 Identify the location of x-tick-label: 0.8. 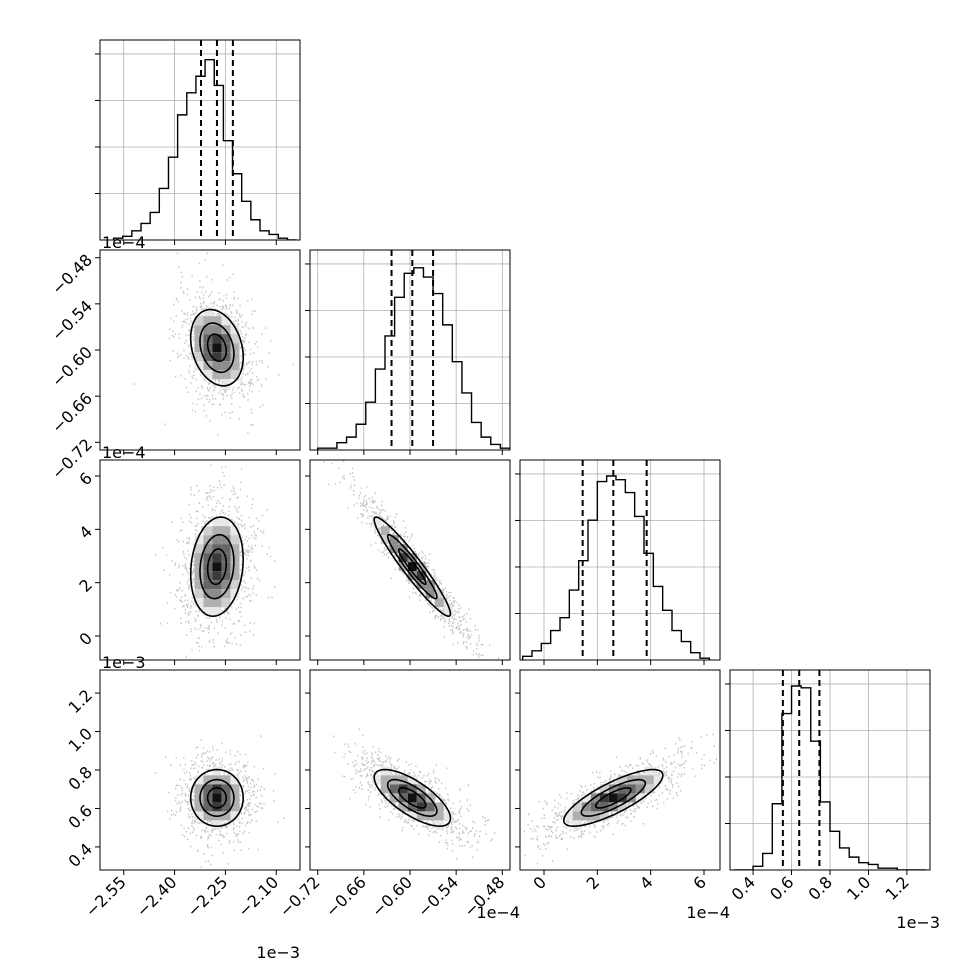
(820, 888).